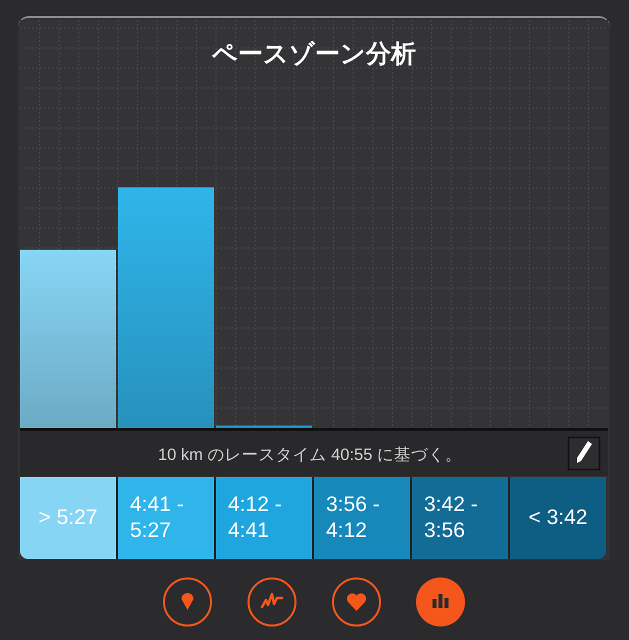 The image size is (629, 640). What do you see at coordinates (255, 518) in the screenshot?
I see `x-tick-label: 4:12 - 4:41` at bounding box center [255, 518].